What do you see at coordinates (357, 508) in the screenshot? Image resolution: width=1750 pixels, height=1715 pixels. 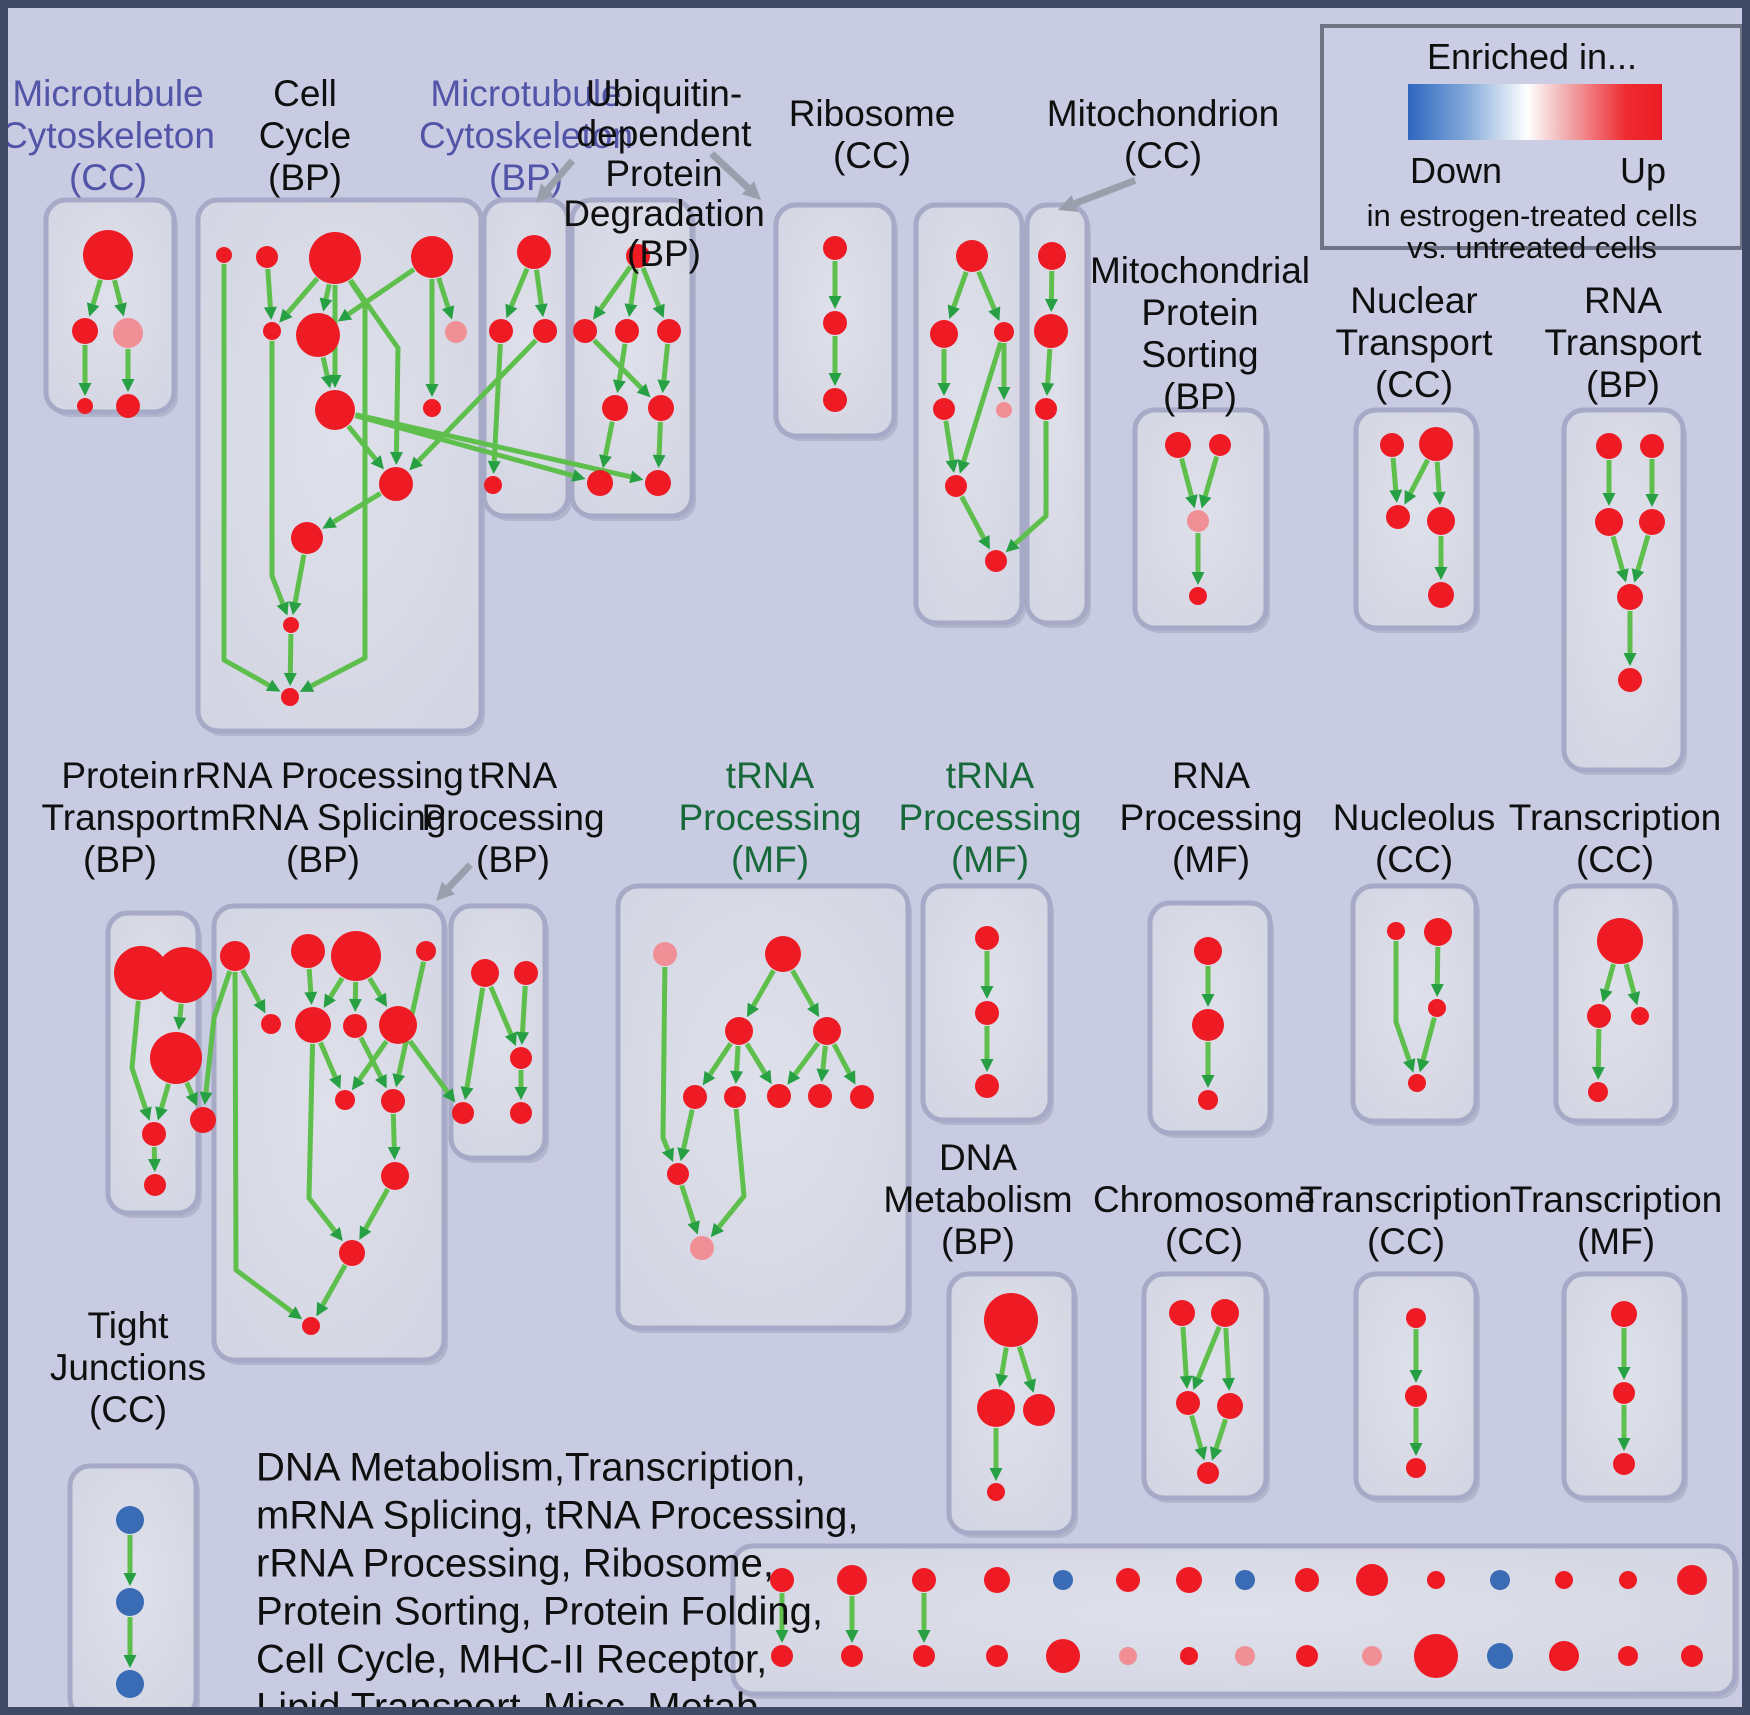 I see `edge-cc.J-cc.K` at bounding box center [357, 508].